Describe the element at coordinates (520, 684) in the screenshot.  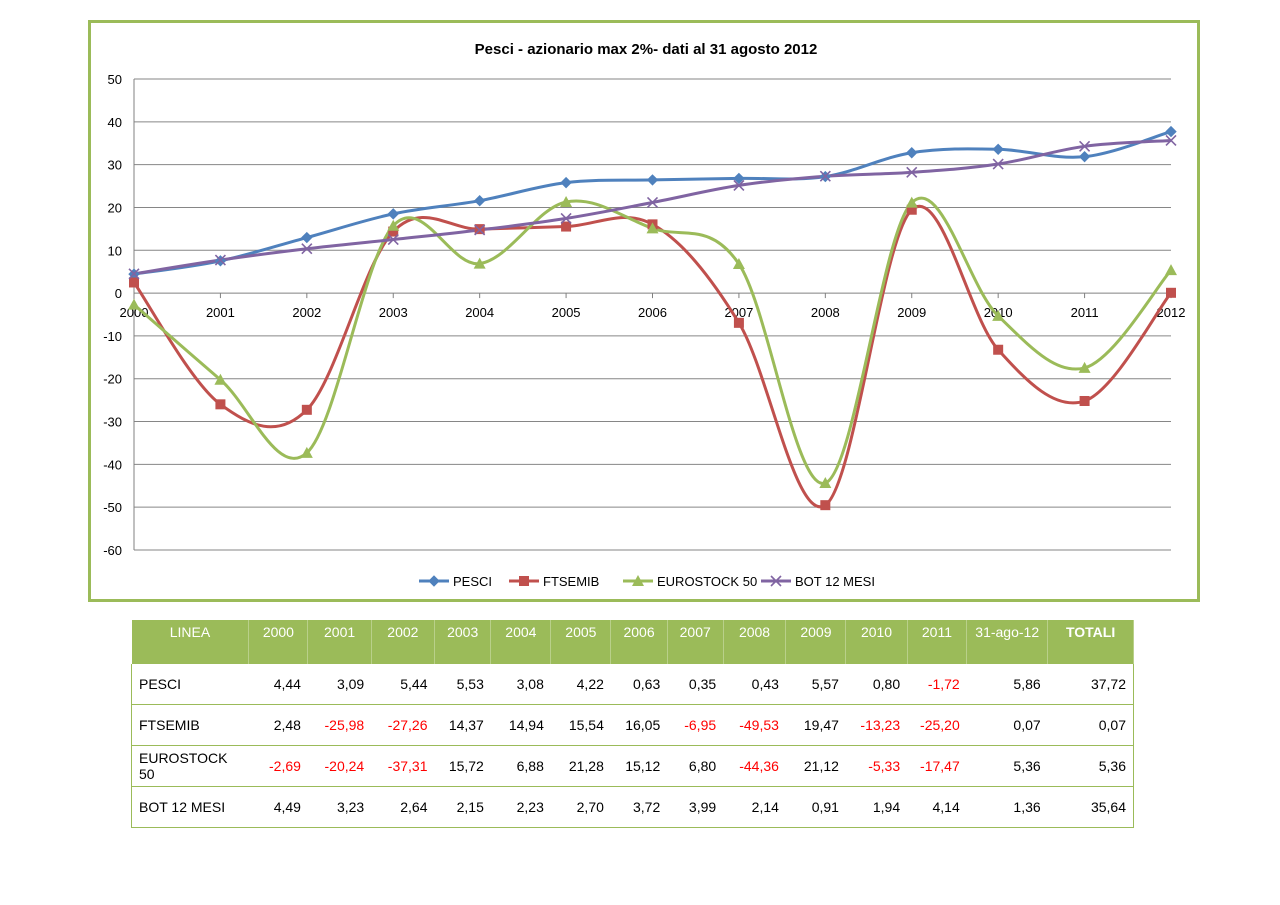
I see `table-cell: 3,08` at that location.